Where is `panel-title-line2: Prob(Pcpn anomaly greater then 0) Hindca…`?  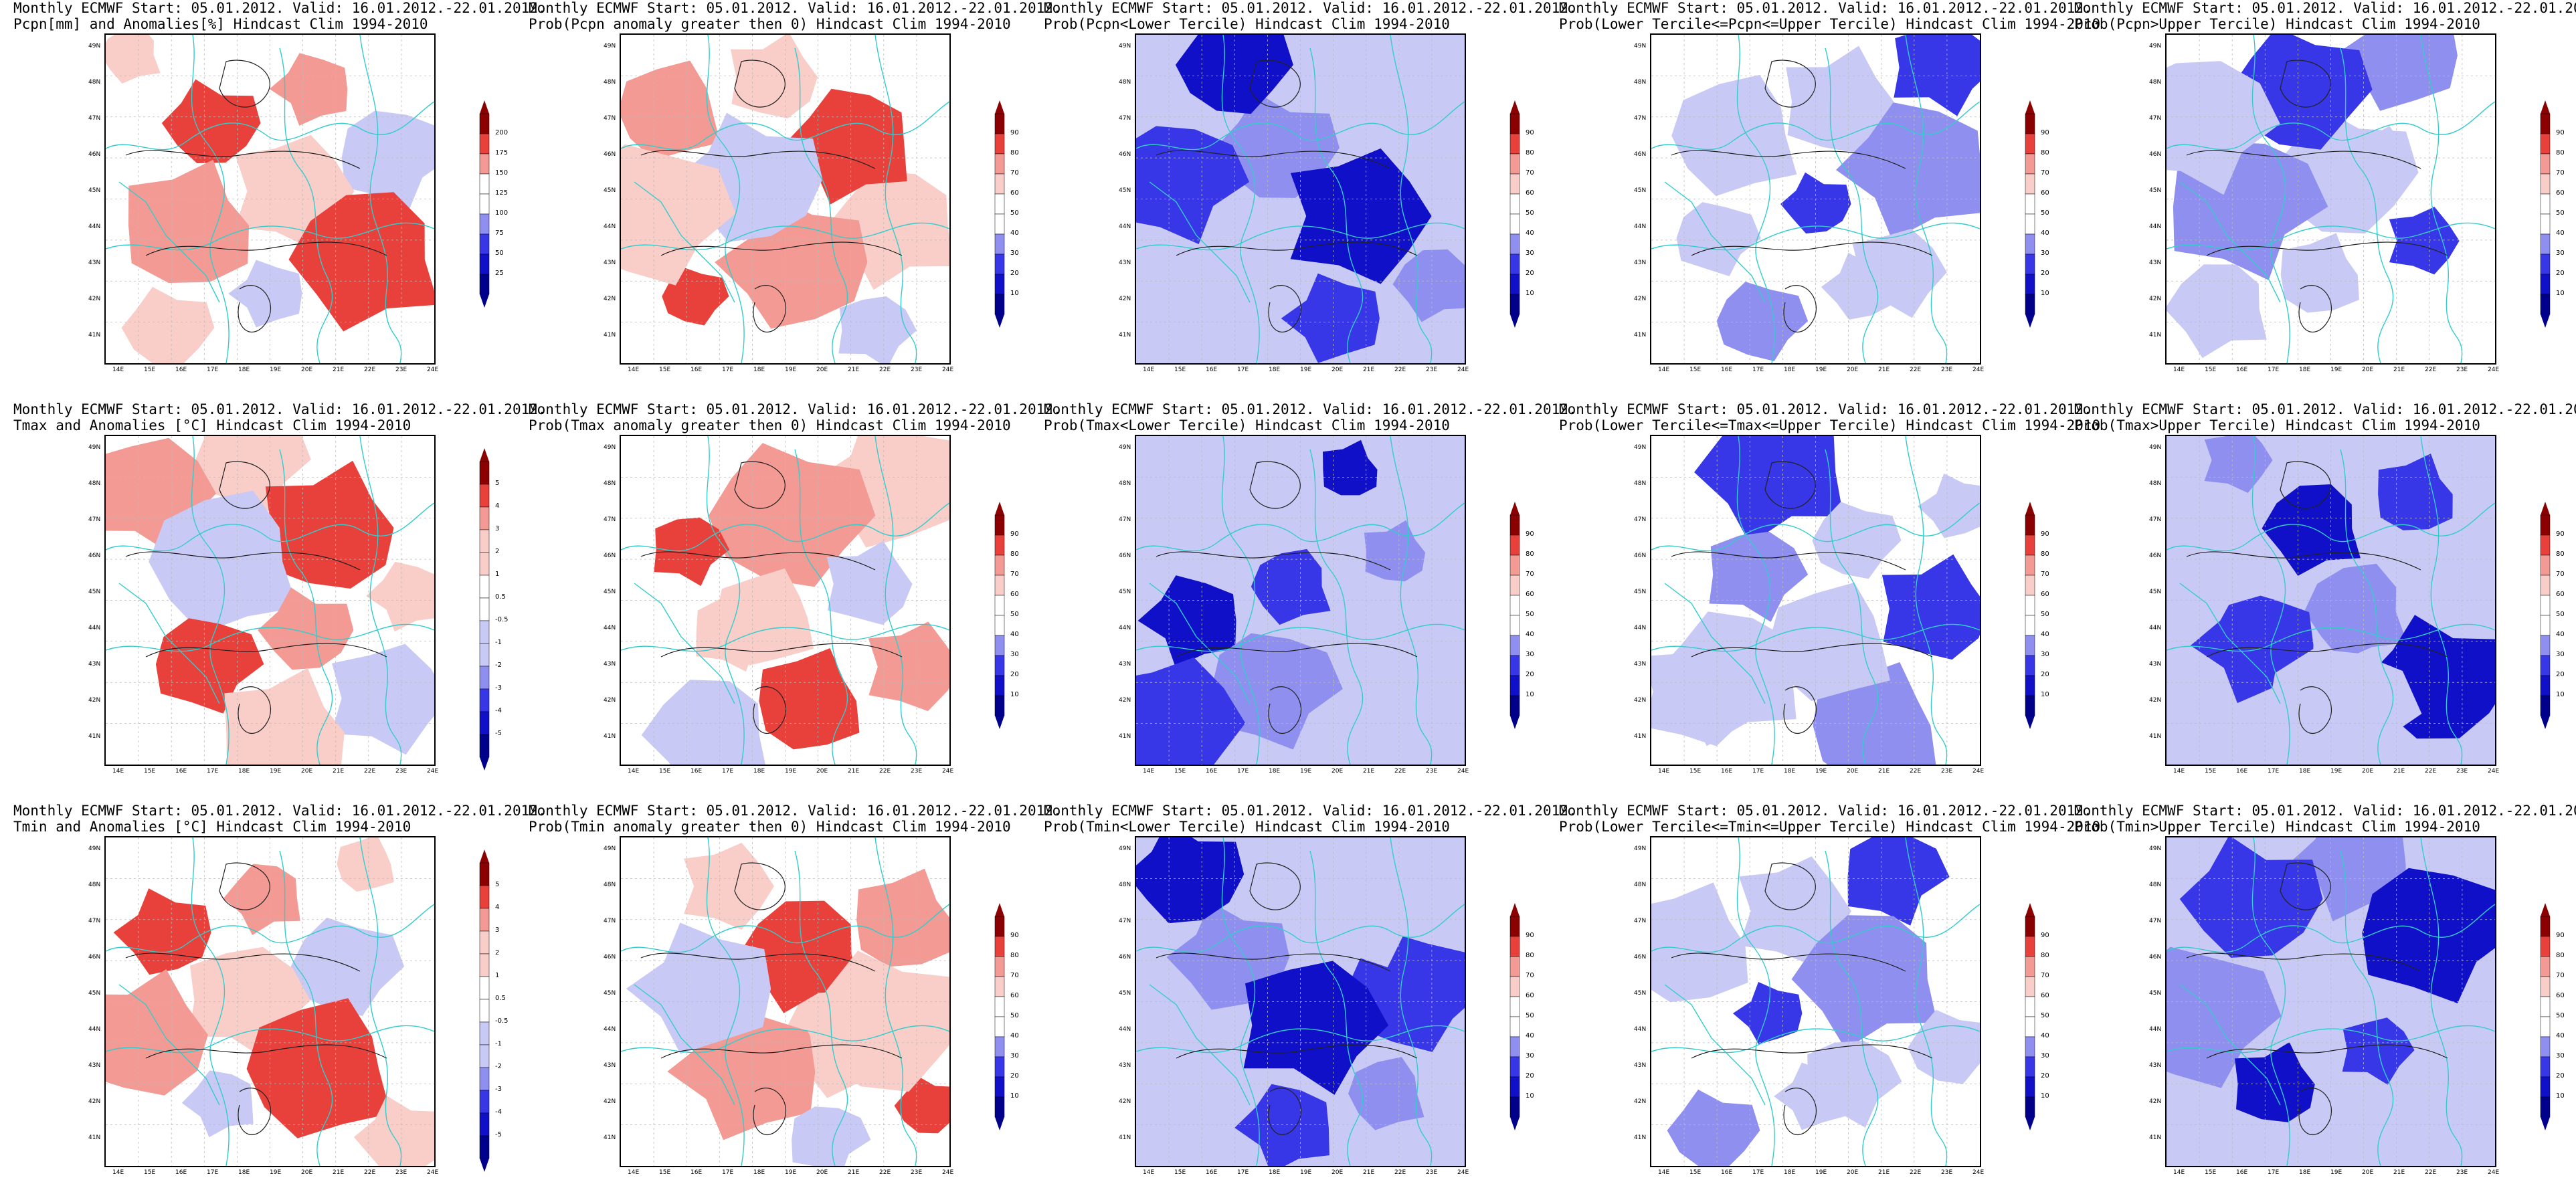 panel-title-line2: Prob(Pcpn anomaly greater then 0) Hindca… is located at coordinates (770, 24).